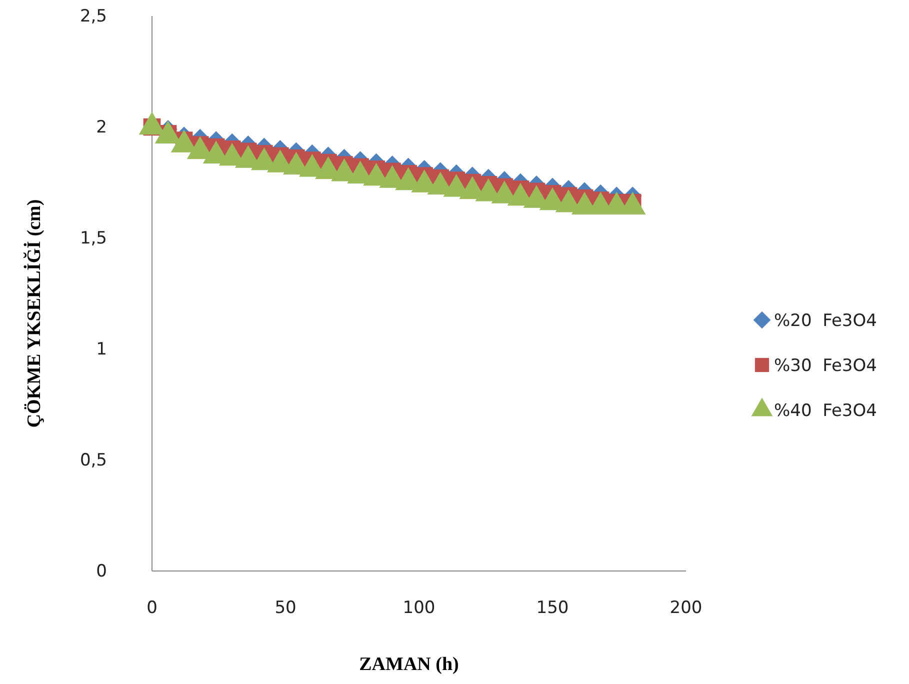  What do you see at coordinates (101, 349) in the screenshot?
I see `y-tick-label: 1` at bounding box center [101, 349].